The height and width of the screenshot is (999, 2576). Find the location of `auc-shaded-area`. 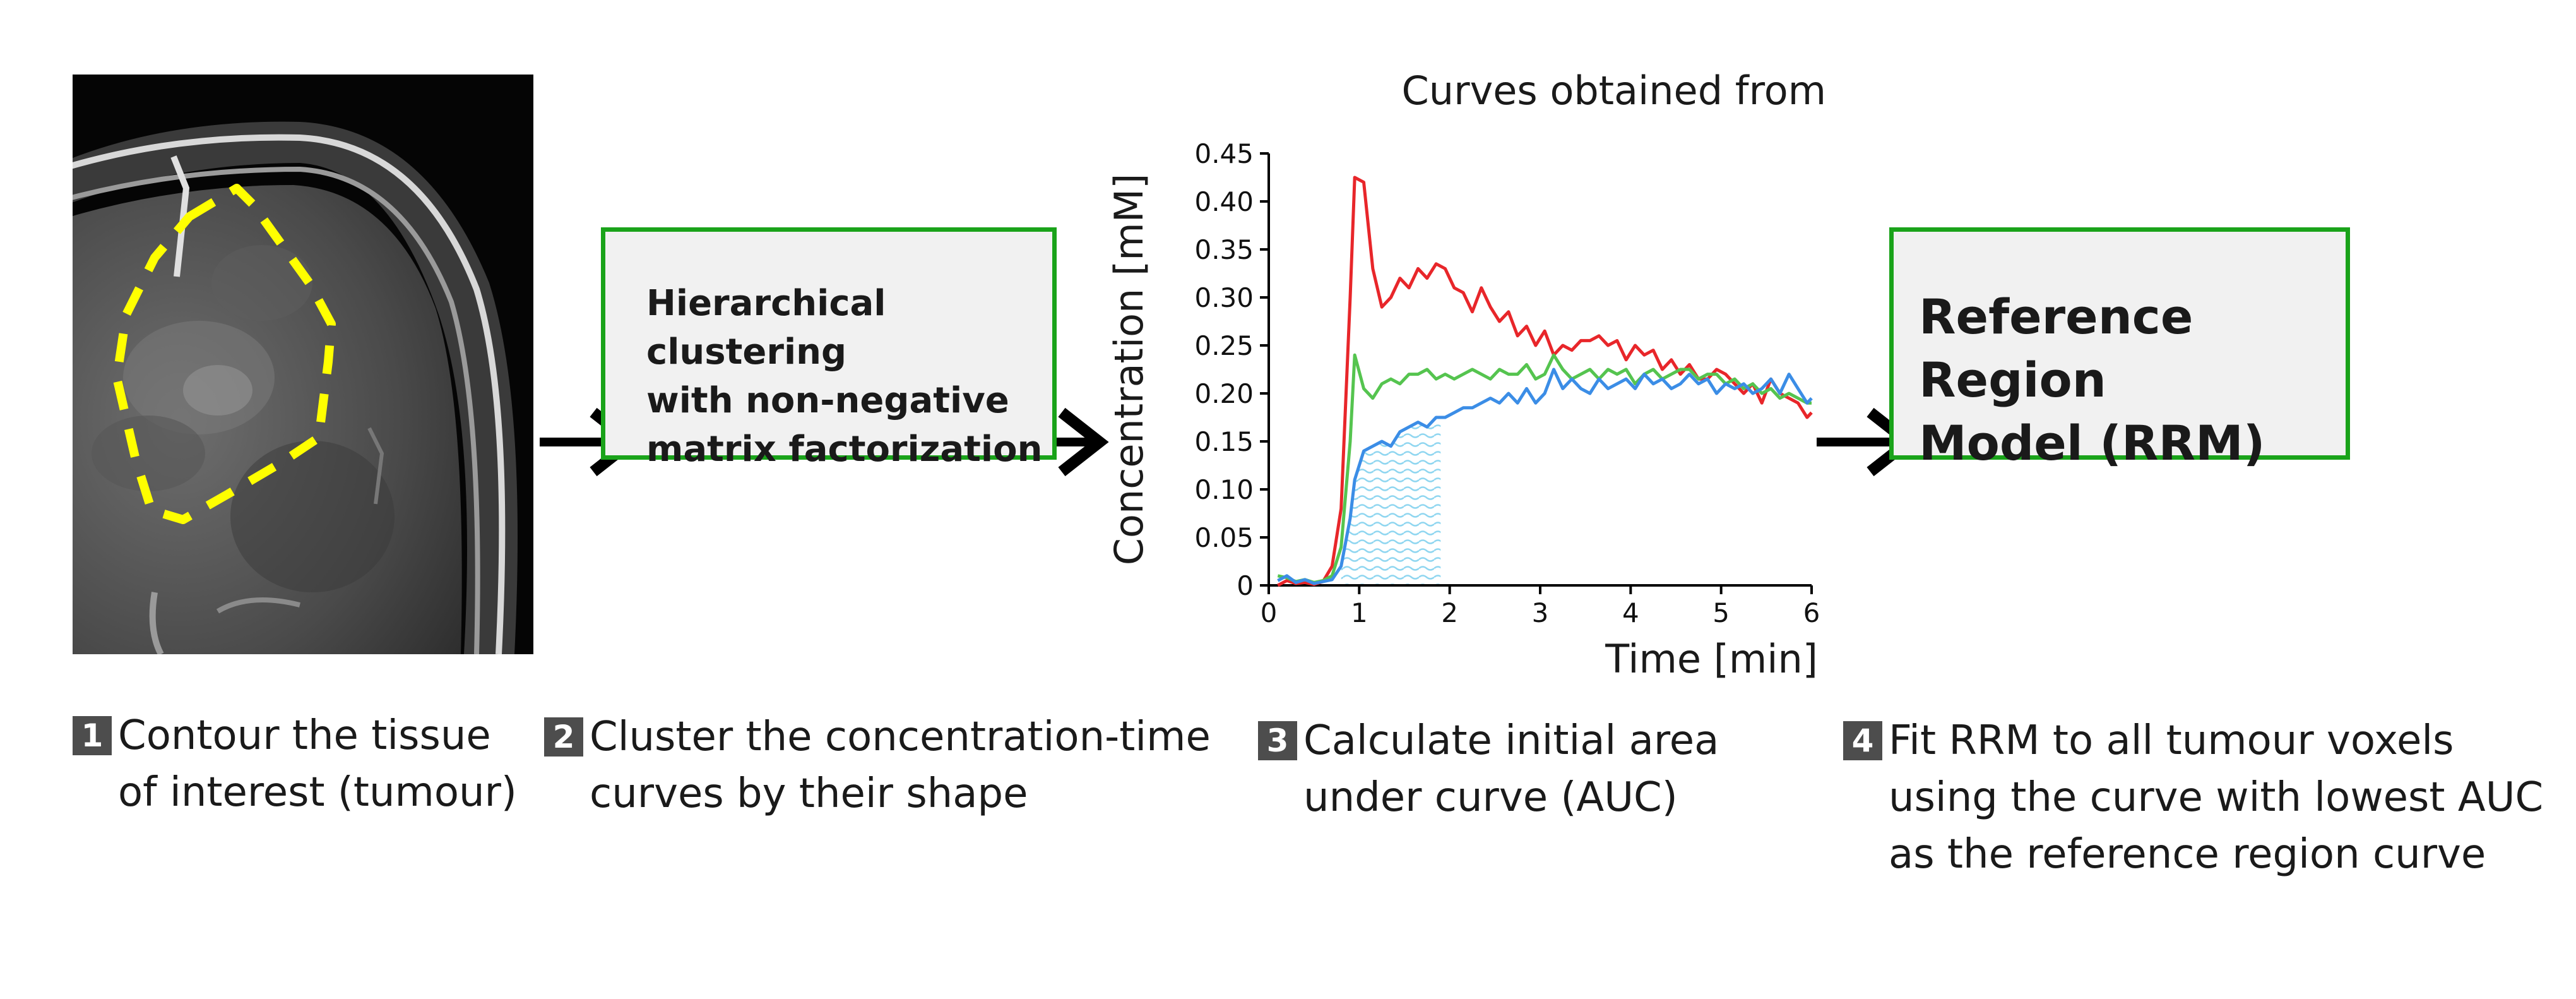

auc-shaded-area is located at coordinates (1391, 501).